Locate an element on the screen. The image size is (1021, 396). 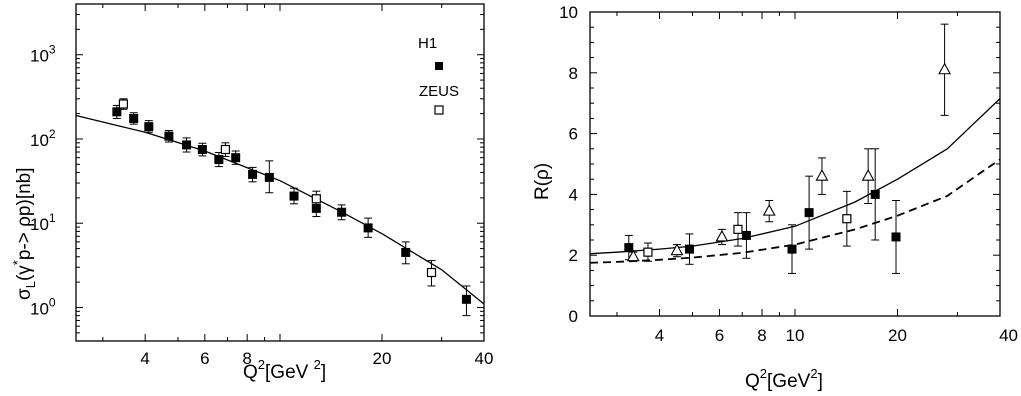
left-x-tick-label: 8 is located at coordinates (246, 358).